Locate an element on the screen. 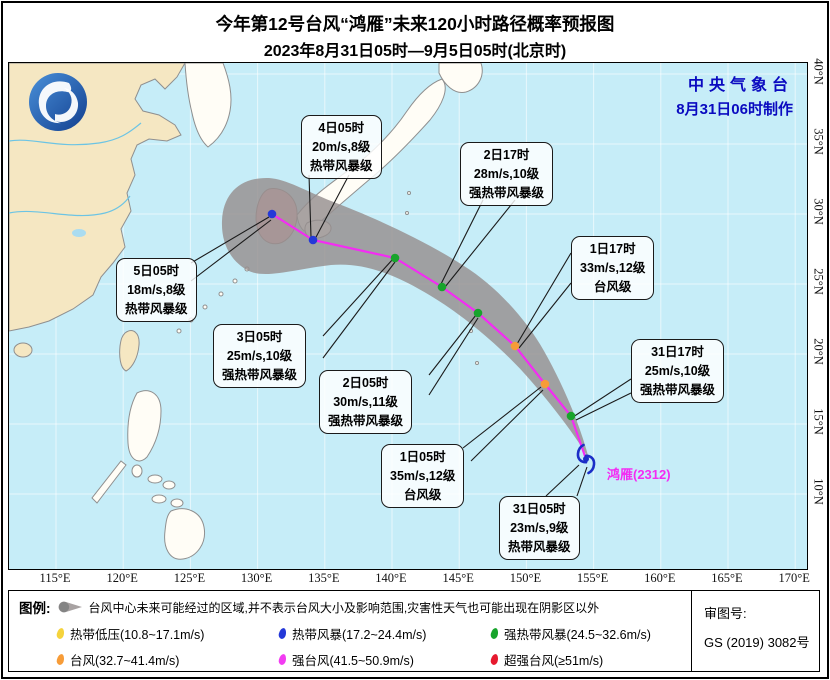  cone-legend-icon is located at coordinates (70, 607).